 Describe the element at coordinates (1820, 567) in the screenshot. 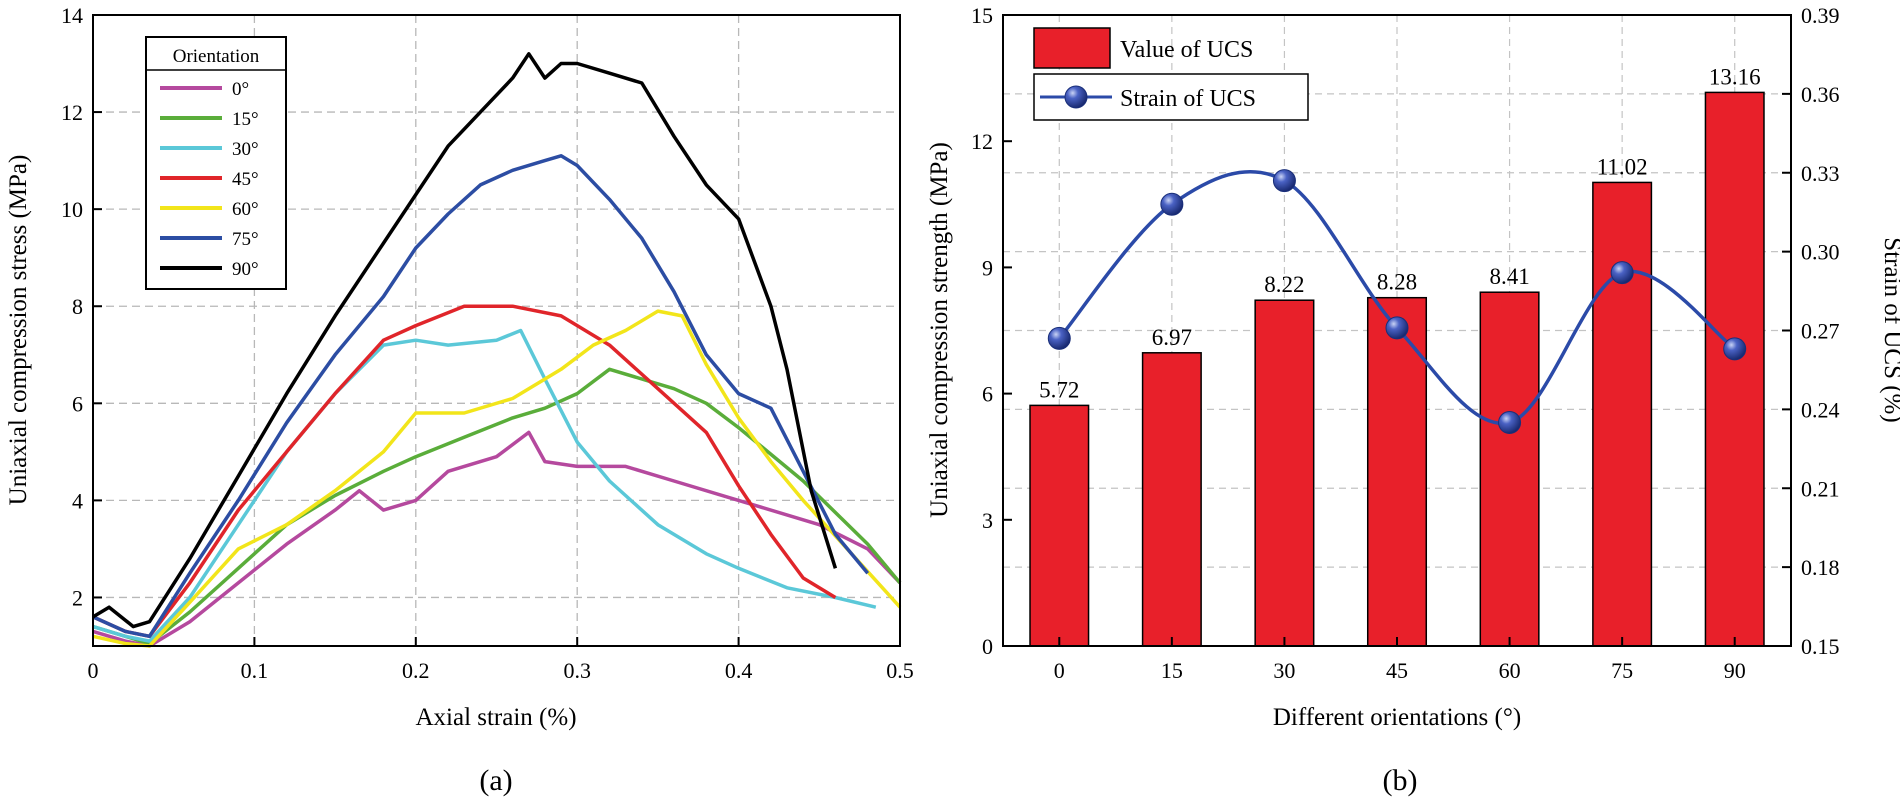

I see `tick-label-y2: 0.18` at that location.